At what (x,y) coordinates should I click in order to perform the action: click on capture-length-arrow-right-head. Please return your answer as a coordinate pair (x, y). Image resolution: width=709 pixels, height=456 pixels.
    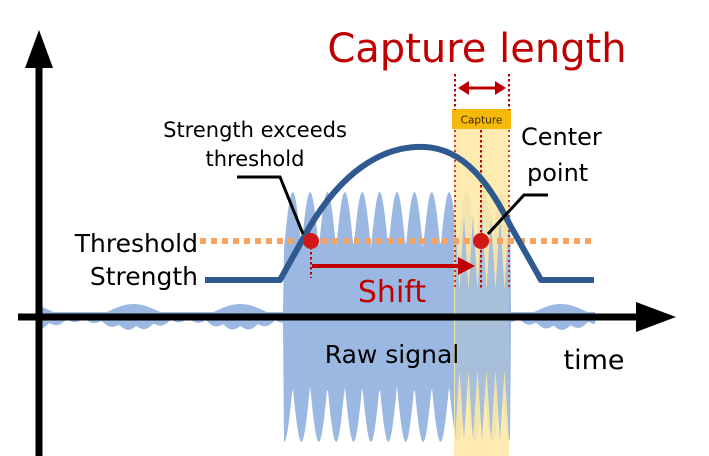
    Looking at the image, I should click on (500, 88).